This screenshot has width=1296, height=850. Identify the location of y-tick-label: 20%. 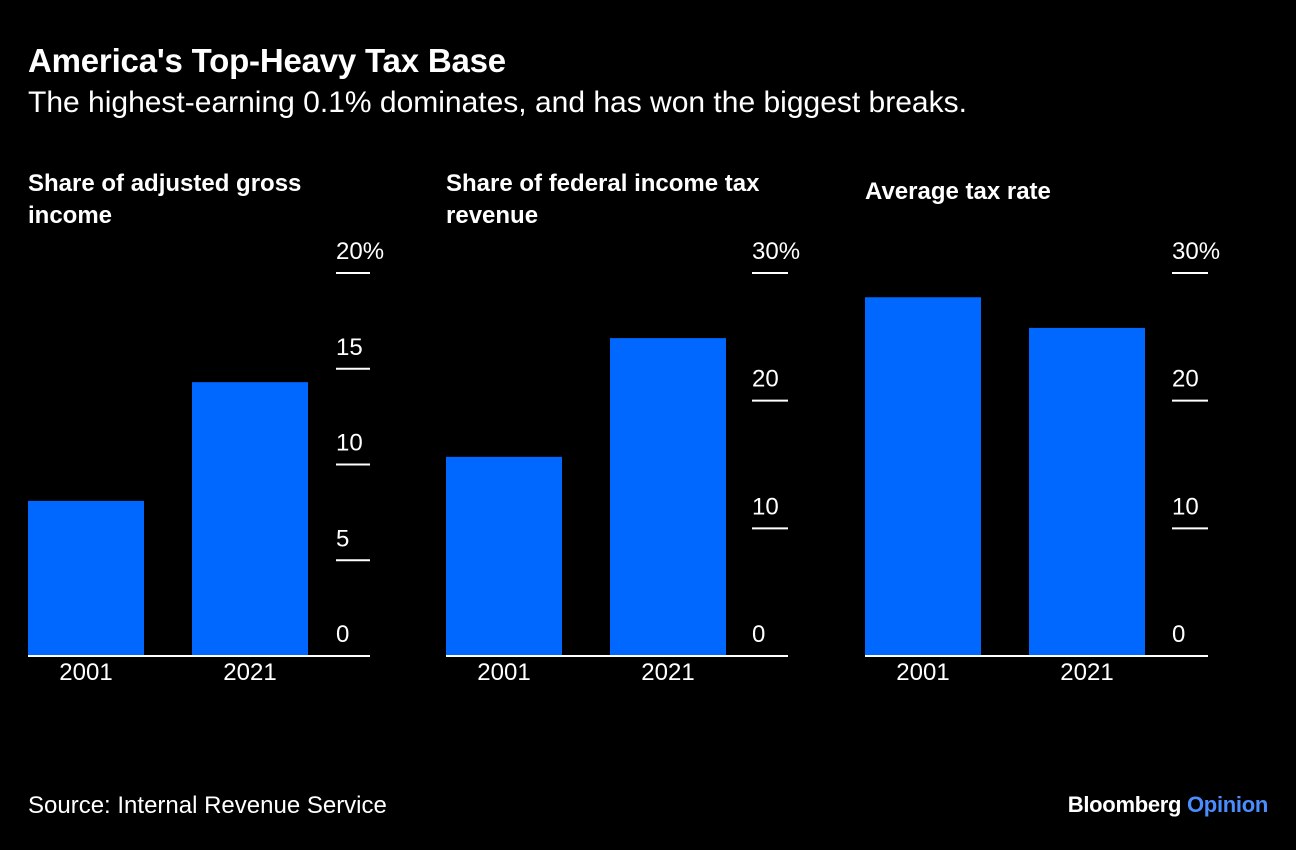
(360, 251).